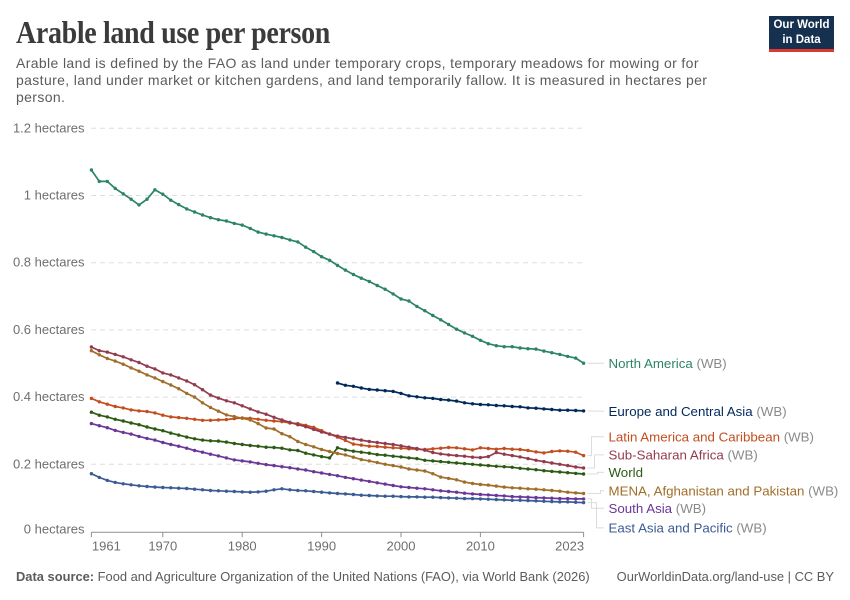  Describe the element at coordinates (49, 127) in the screenshot. I see `svg-text: 1.2 hectares` at that location.